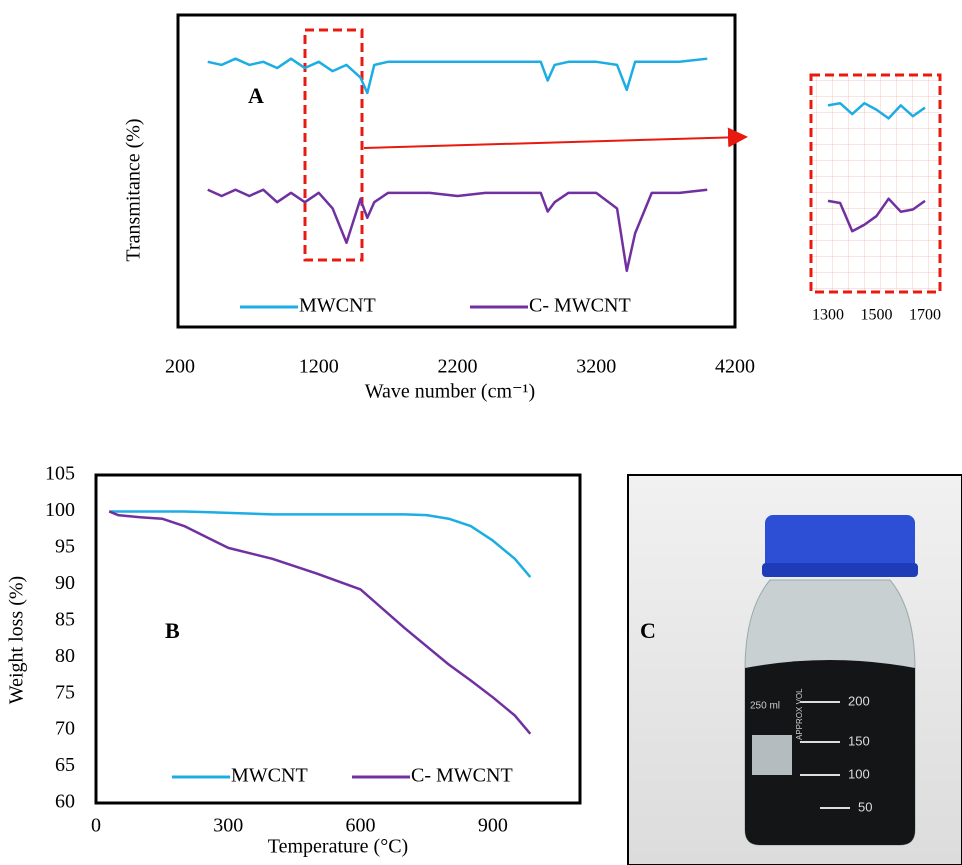  I want to click on graduation-label: 150, so click(859, 740).